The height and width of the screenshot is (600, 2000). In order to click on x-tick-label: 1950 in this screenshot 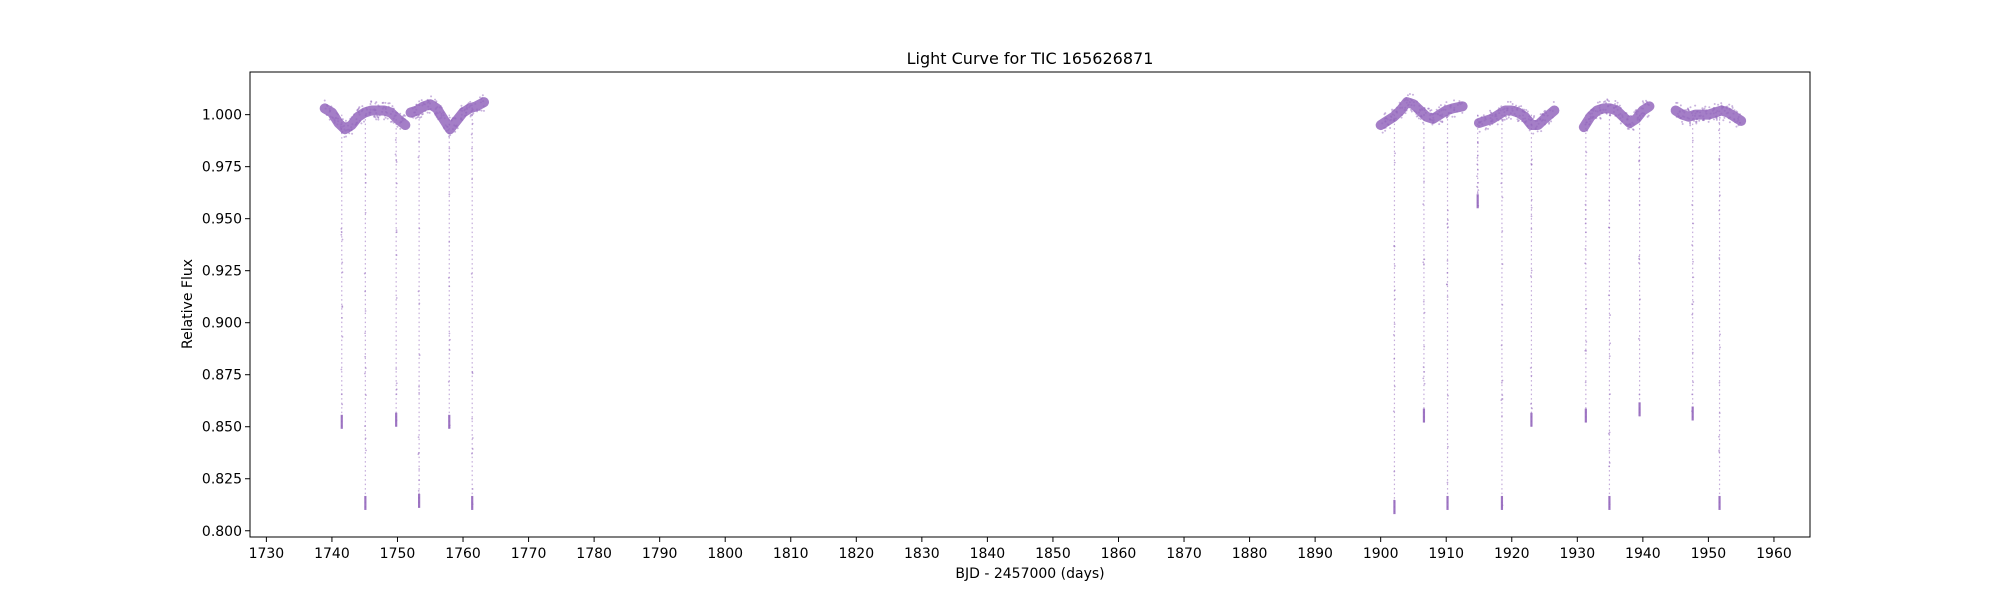, I will do `click(1709, 554)`.